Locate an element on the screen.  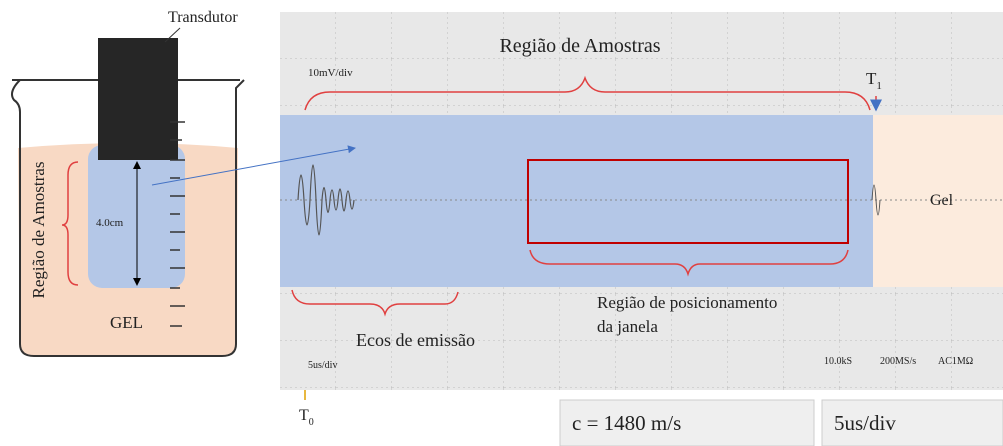
top-label: Região de Amostras is located at coordinates (579, 46).